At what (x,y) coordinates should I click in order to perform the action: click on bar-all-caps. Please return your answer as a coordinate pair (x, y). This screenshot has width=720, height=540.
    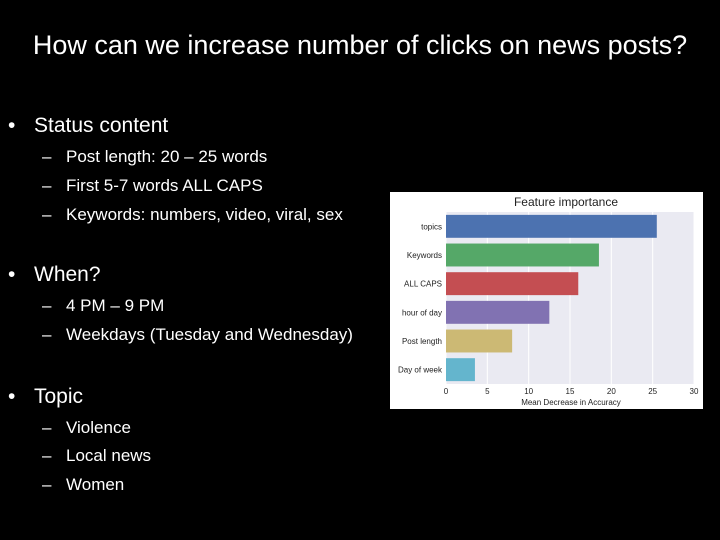
    Looking at the image, I should click on (512, 284).